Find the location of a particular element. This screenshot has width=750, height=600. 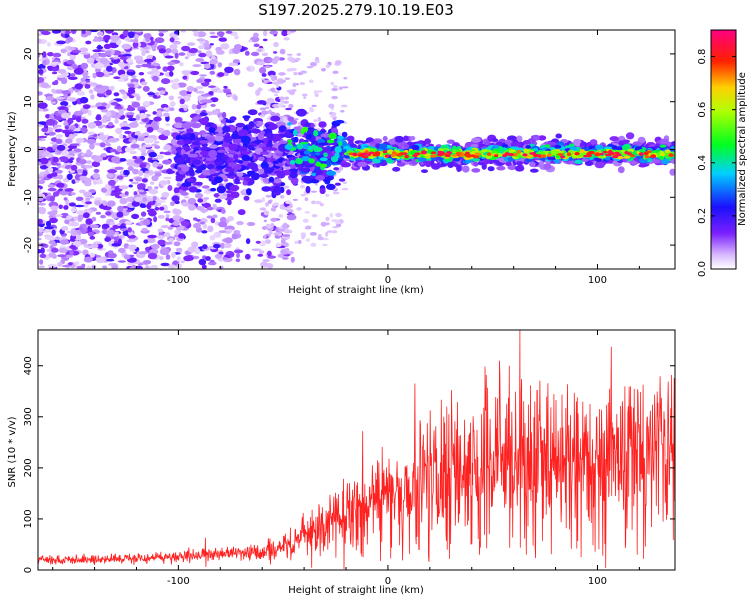

spectrogram-ytick-label: 10 is located at coordinates (28, 101).